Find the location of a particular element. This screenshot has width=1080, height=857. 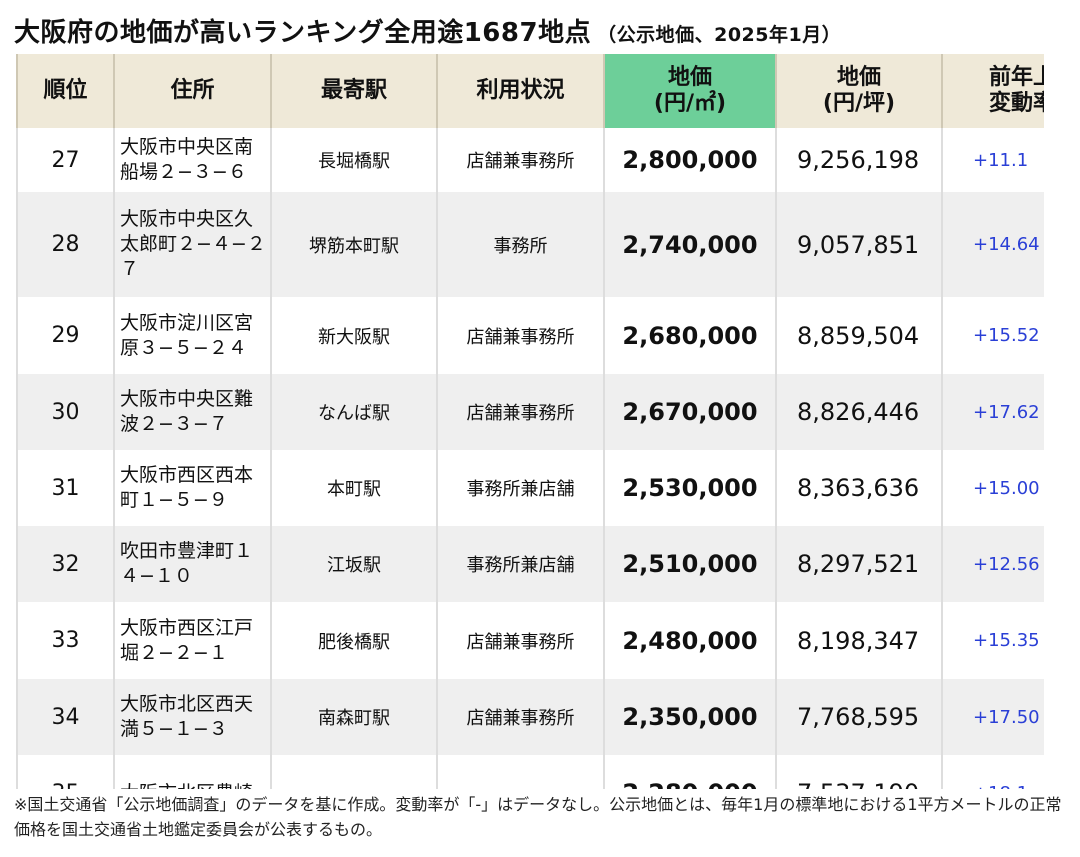

cell-rank: 30 is located at coordinates (65, 412).